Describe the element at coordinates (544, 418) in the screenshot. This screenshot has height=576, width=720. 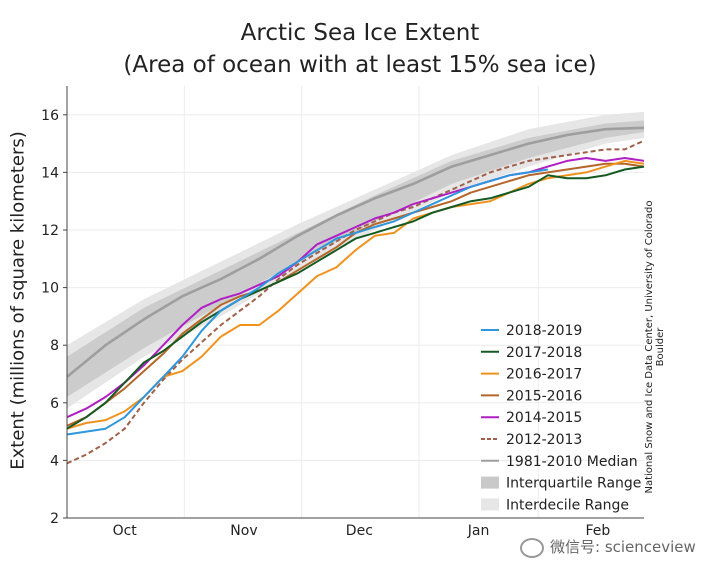
I see `legend-label: 2014-2015` at that location.